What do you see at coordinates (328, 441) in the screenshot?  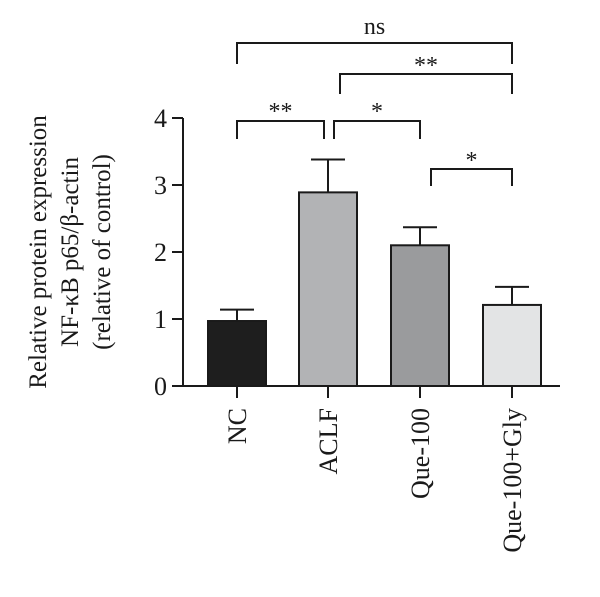 I see `x-tick-label: ACLF` at bounding box center [328, 441].